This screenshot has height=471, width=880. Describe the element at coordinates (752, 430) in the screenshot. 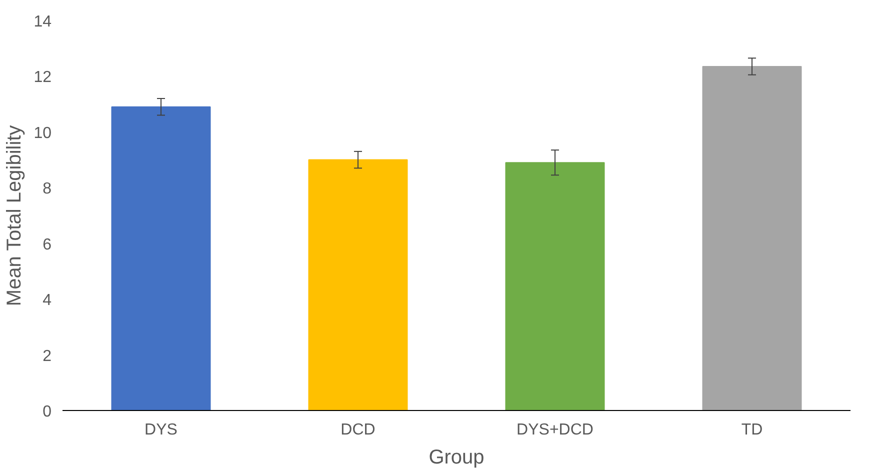

I see `x-tick-label: TD` at that location.